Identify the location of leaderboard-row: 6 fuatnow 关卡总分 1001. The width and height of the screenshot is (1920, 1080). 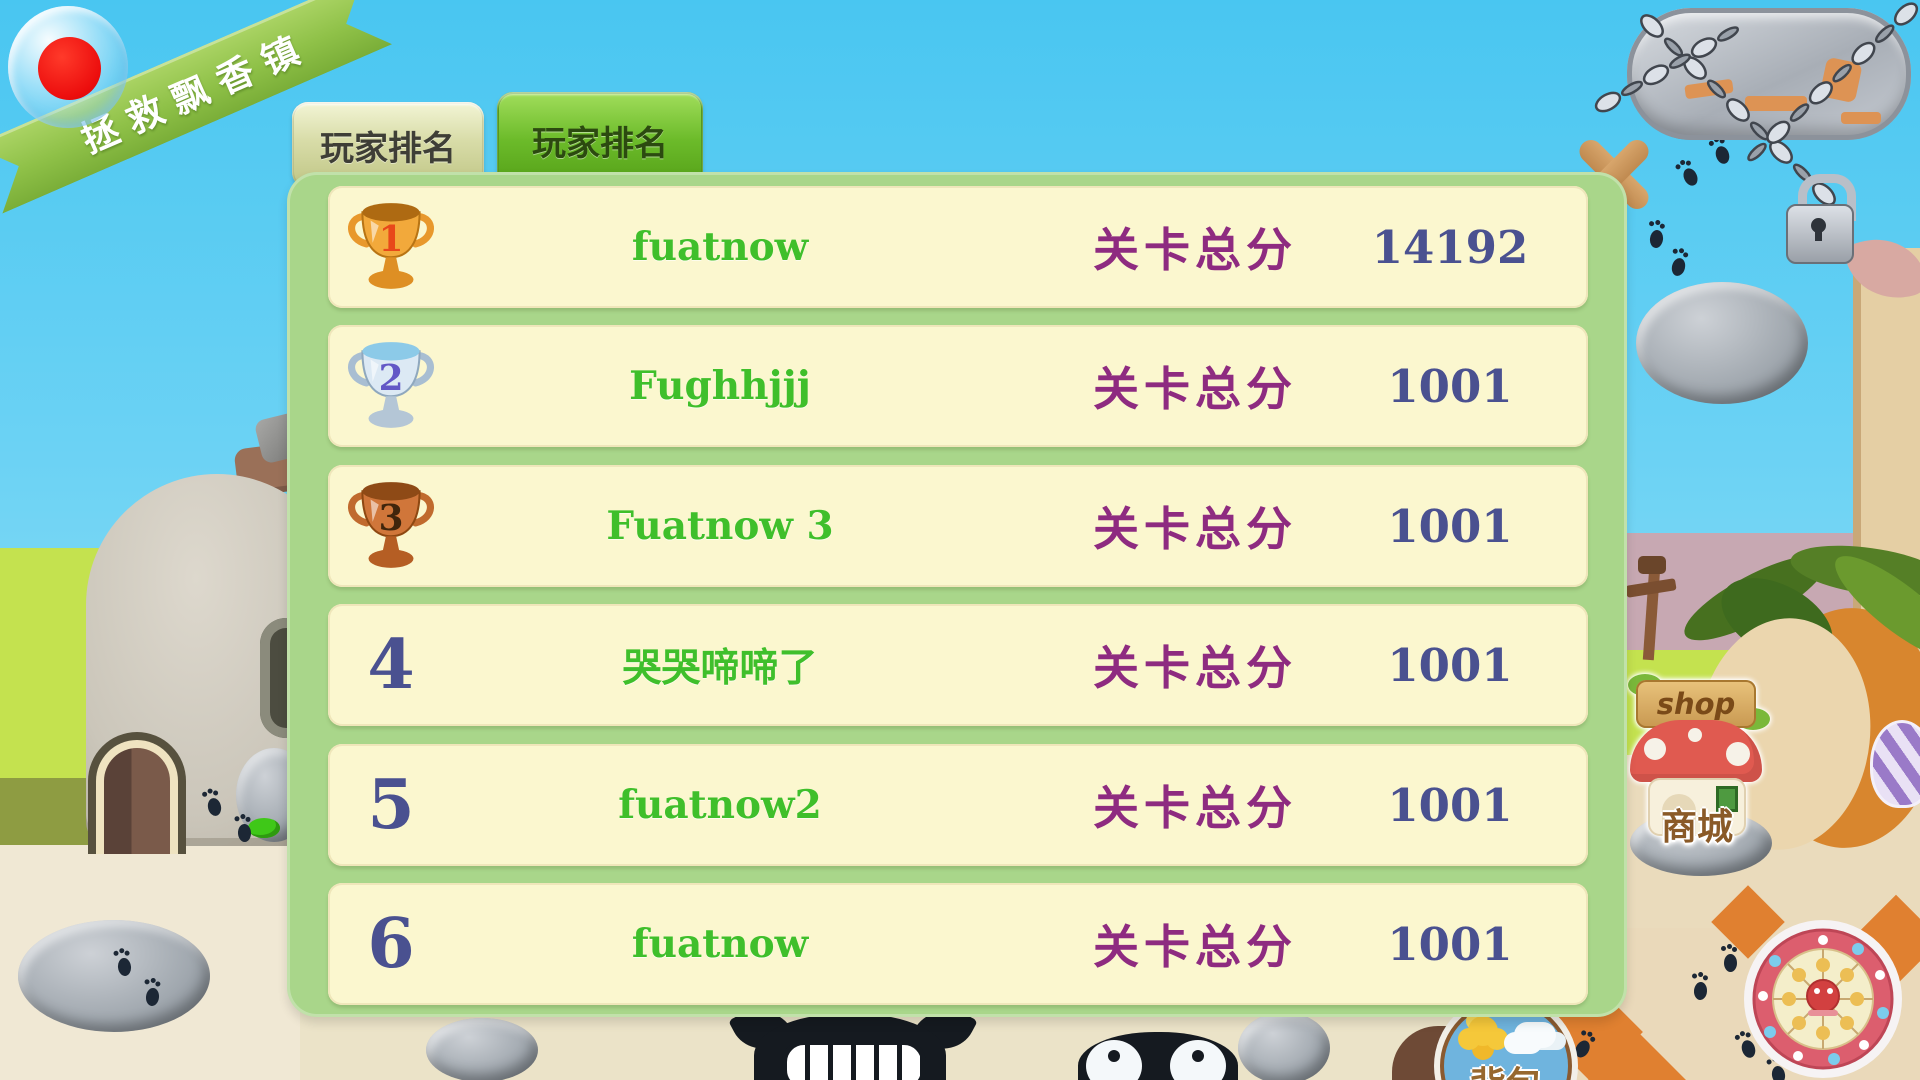
(958, 944).